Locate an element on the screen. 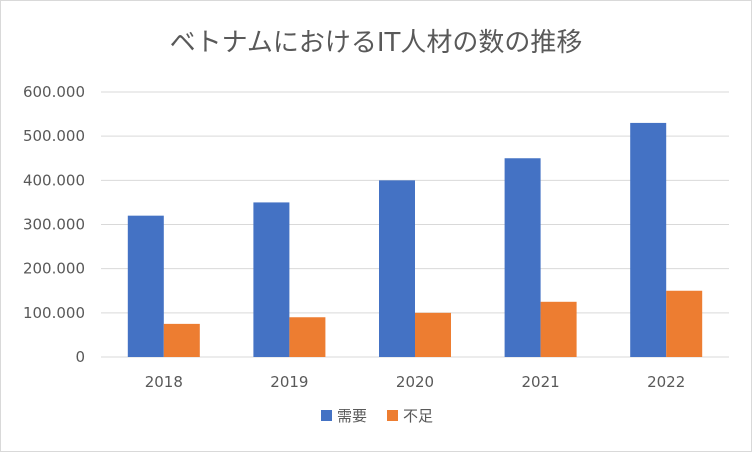 Image resolution: width=752 pixels, height=452 pixels. legend: 需要 不足 is located at coordinates (377, 416).